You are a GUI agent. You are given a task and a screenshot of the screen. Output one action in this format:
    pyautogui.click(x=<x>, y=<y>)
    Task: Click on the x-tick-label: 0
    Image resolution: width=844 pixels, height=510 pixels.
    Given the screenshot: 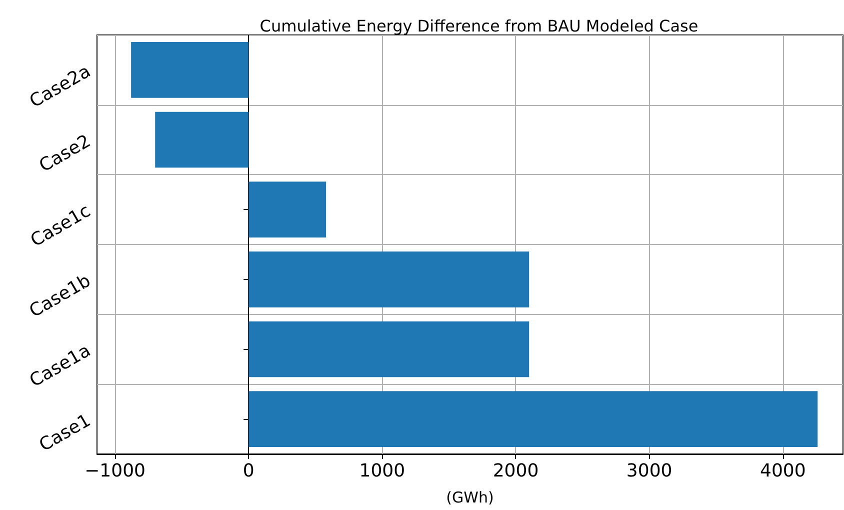 What is the action you would take?
    pyautogui.click(x=248, y=471)
    